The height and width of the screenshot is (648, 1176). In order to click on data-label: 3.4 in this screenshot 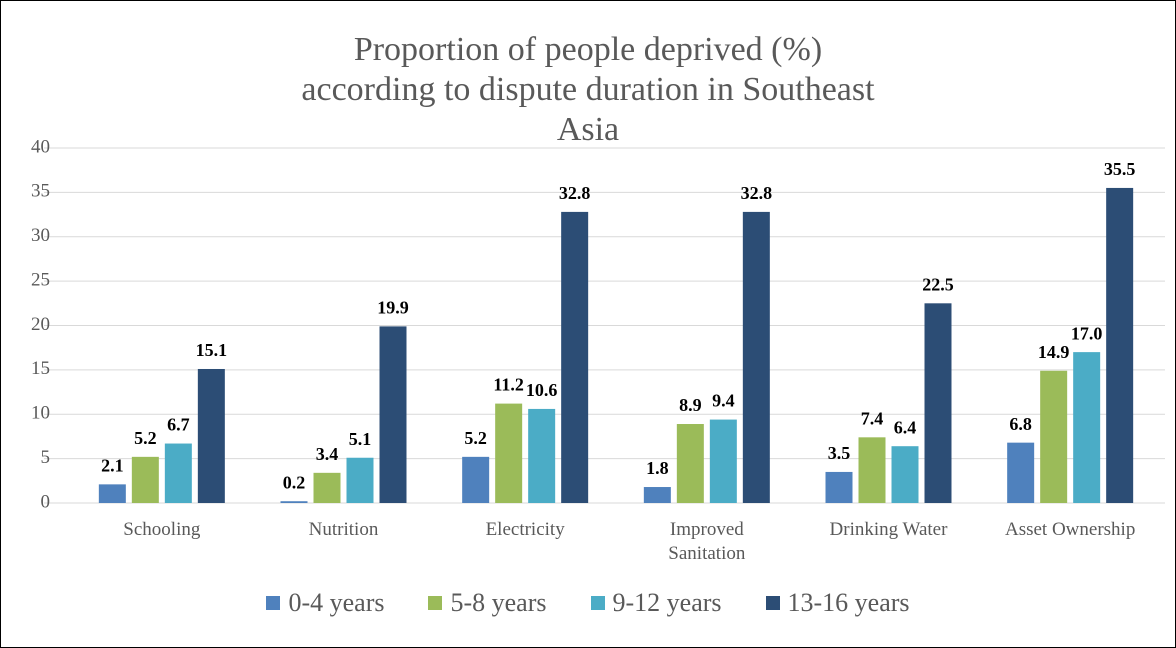, I will do `click(327, 454)`.